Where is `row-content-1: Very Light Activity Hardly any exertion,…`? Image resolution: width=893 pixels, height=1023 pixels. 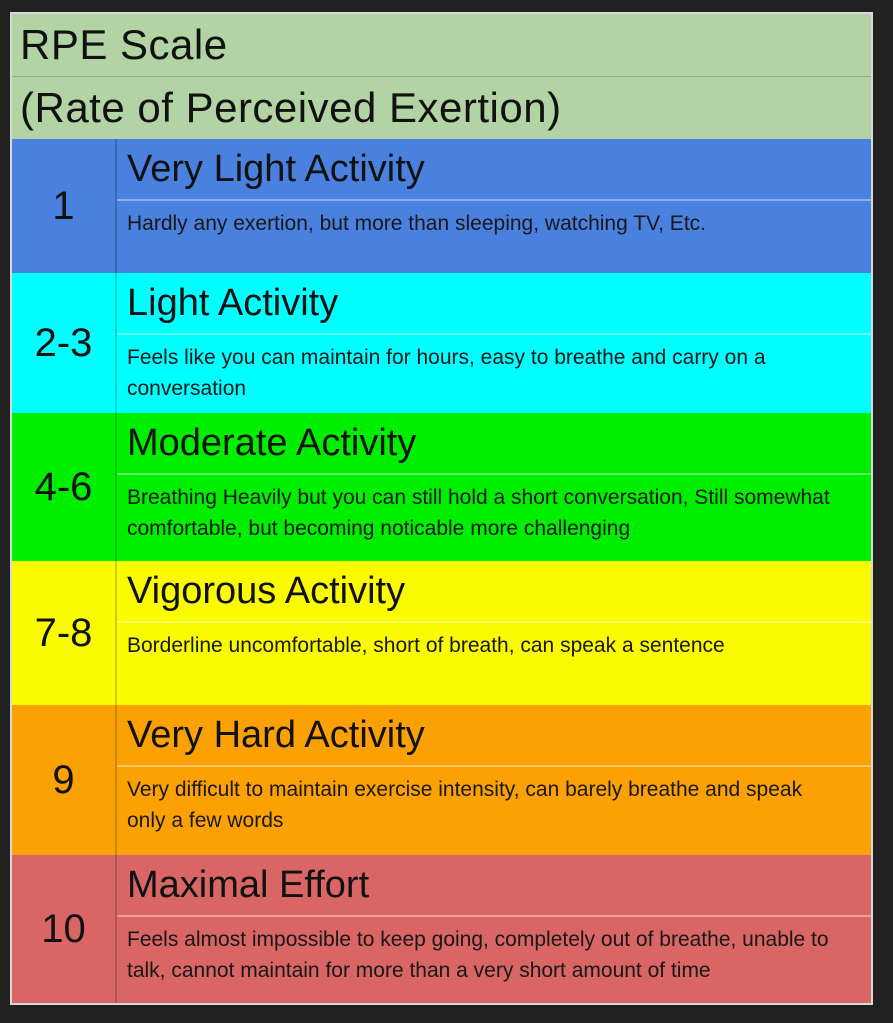
row-content-1: Very Light Activity Hardly any exertion,… is located at coordinates (494, 206).